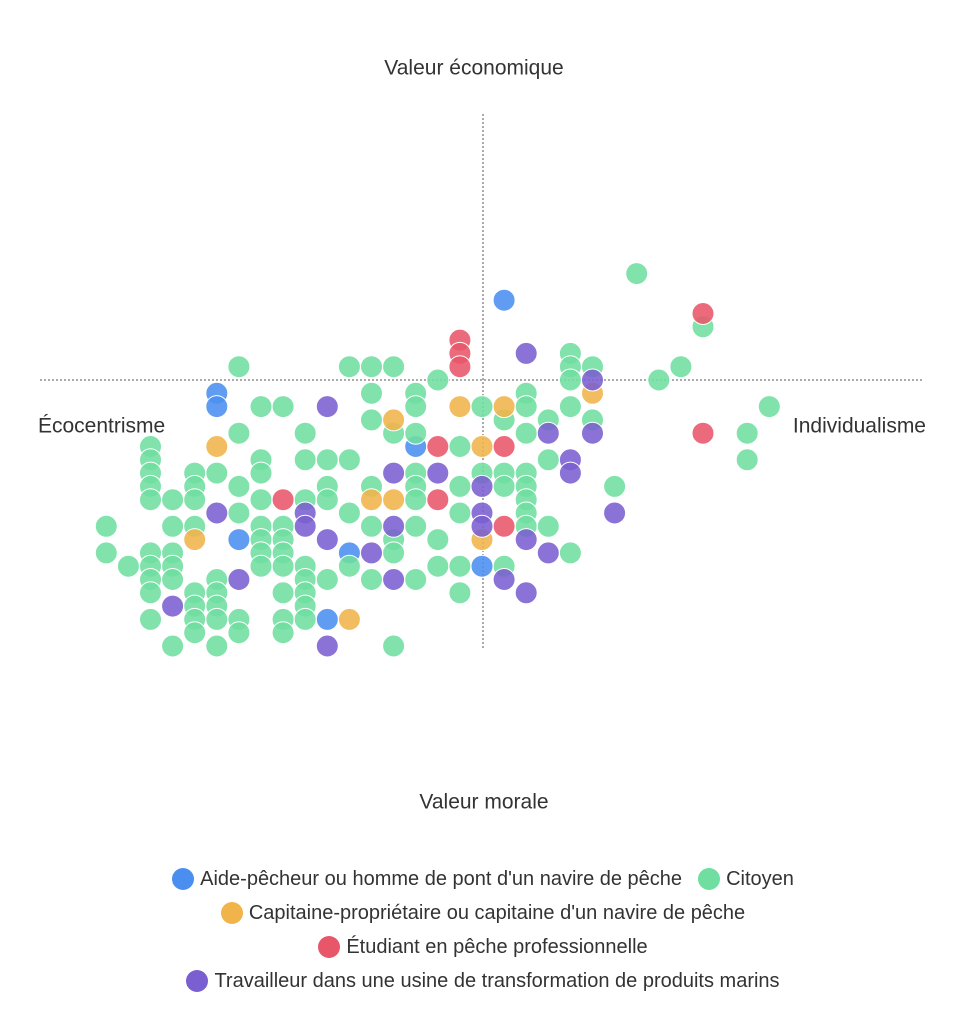 The height and width of the screenshot is (1024, 966). I want to click on right-label: Individualisme, so click(859, 426).